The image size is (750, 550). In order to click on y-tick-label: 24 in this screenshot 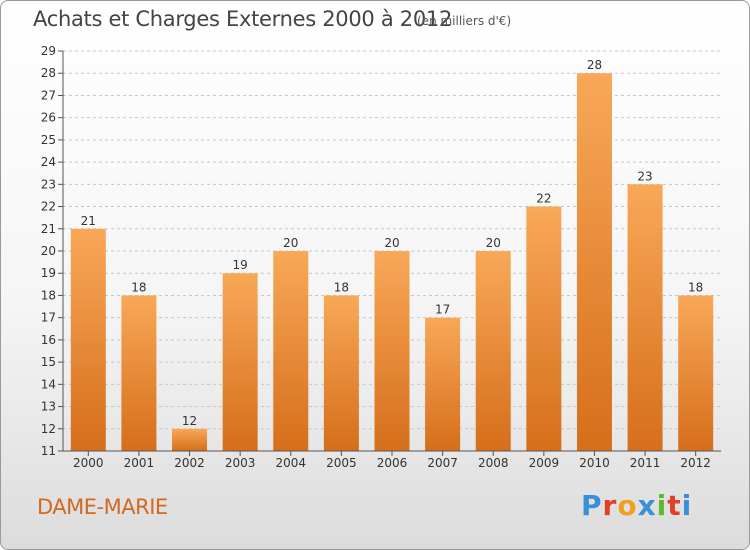, I will do `click(48, 162)`.